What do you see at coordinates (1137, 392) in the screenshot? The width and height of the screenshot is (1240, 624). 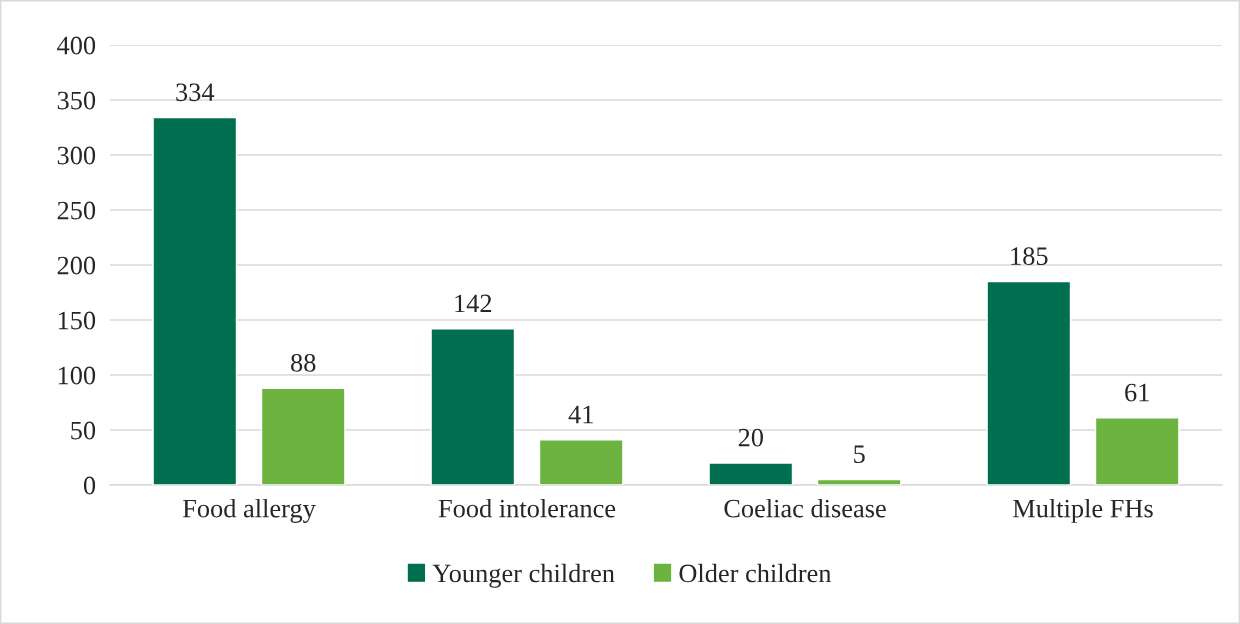 I see `data-label: 61` at bounding box center [1137, 392].